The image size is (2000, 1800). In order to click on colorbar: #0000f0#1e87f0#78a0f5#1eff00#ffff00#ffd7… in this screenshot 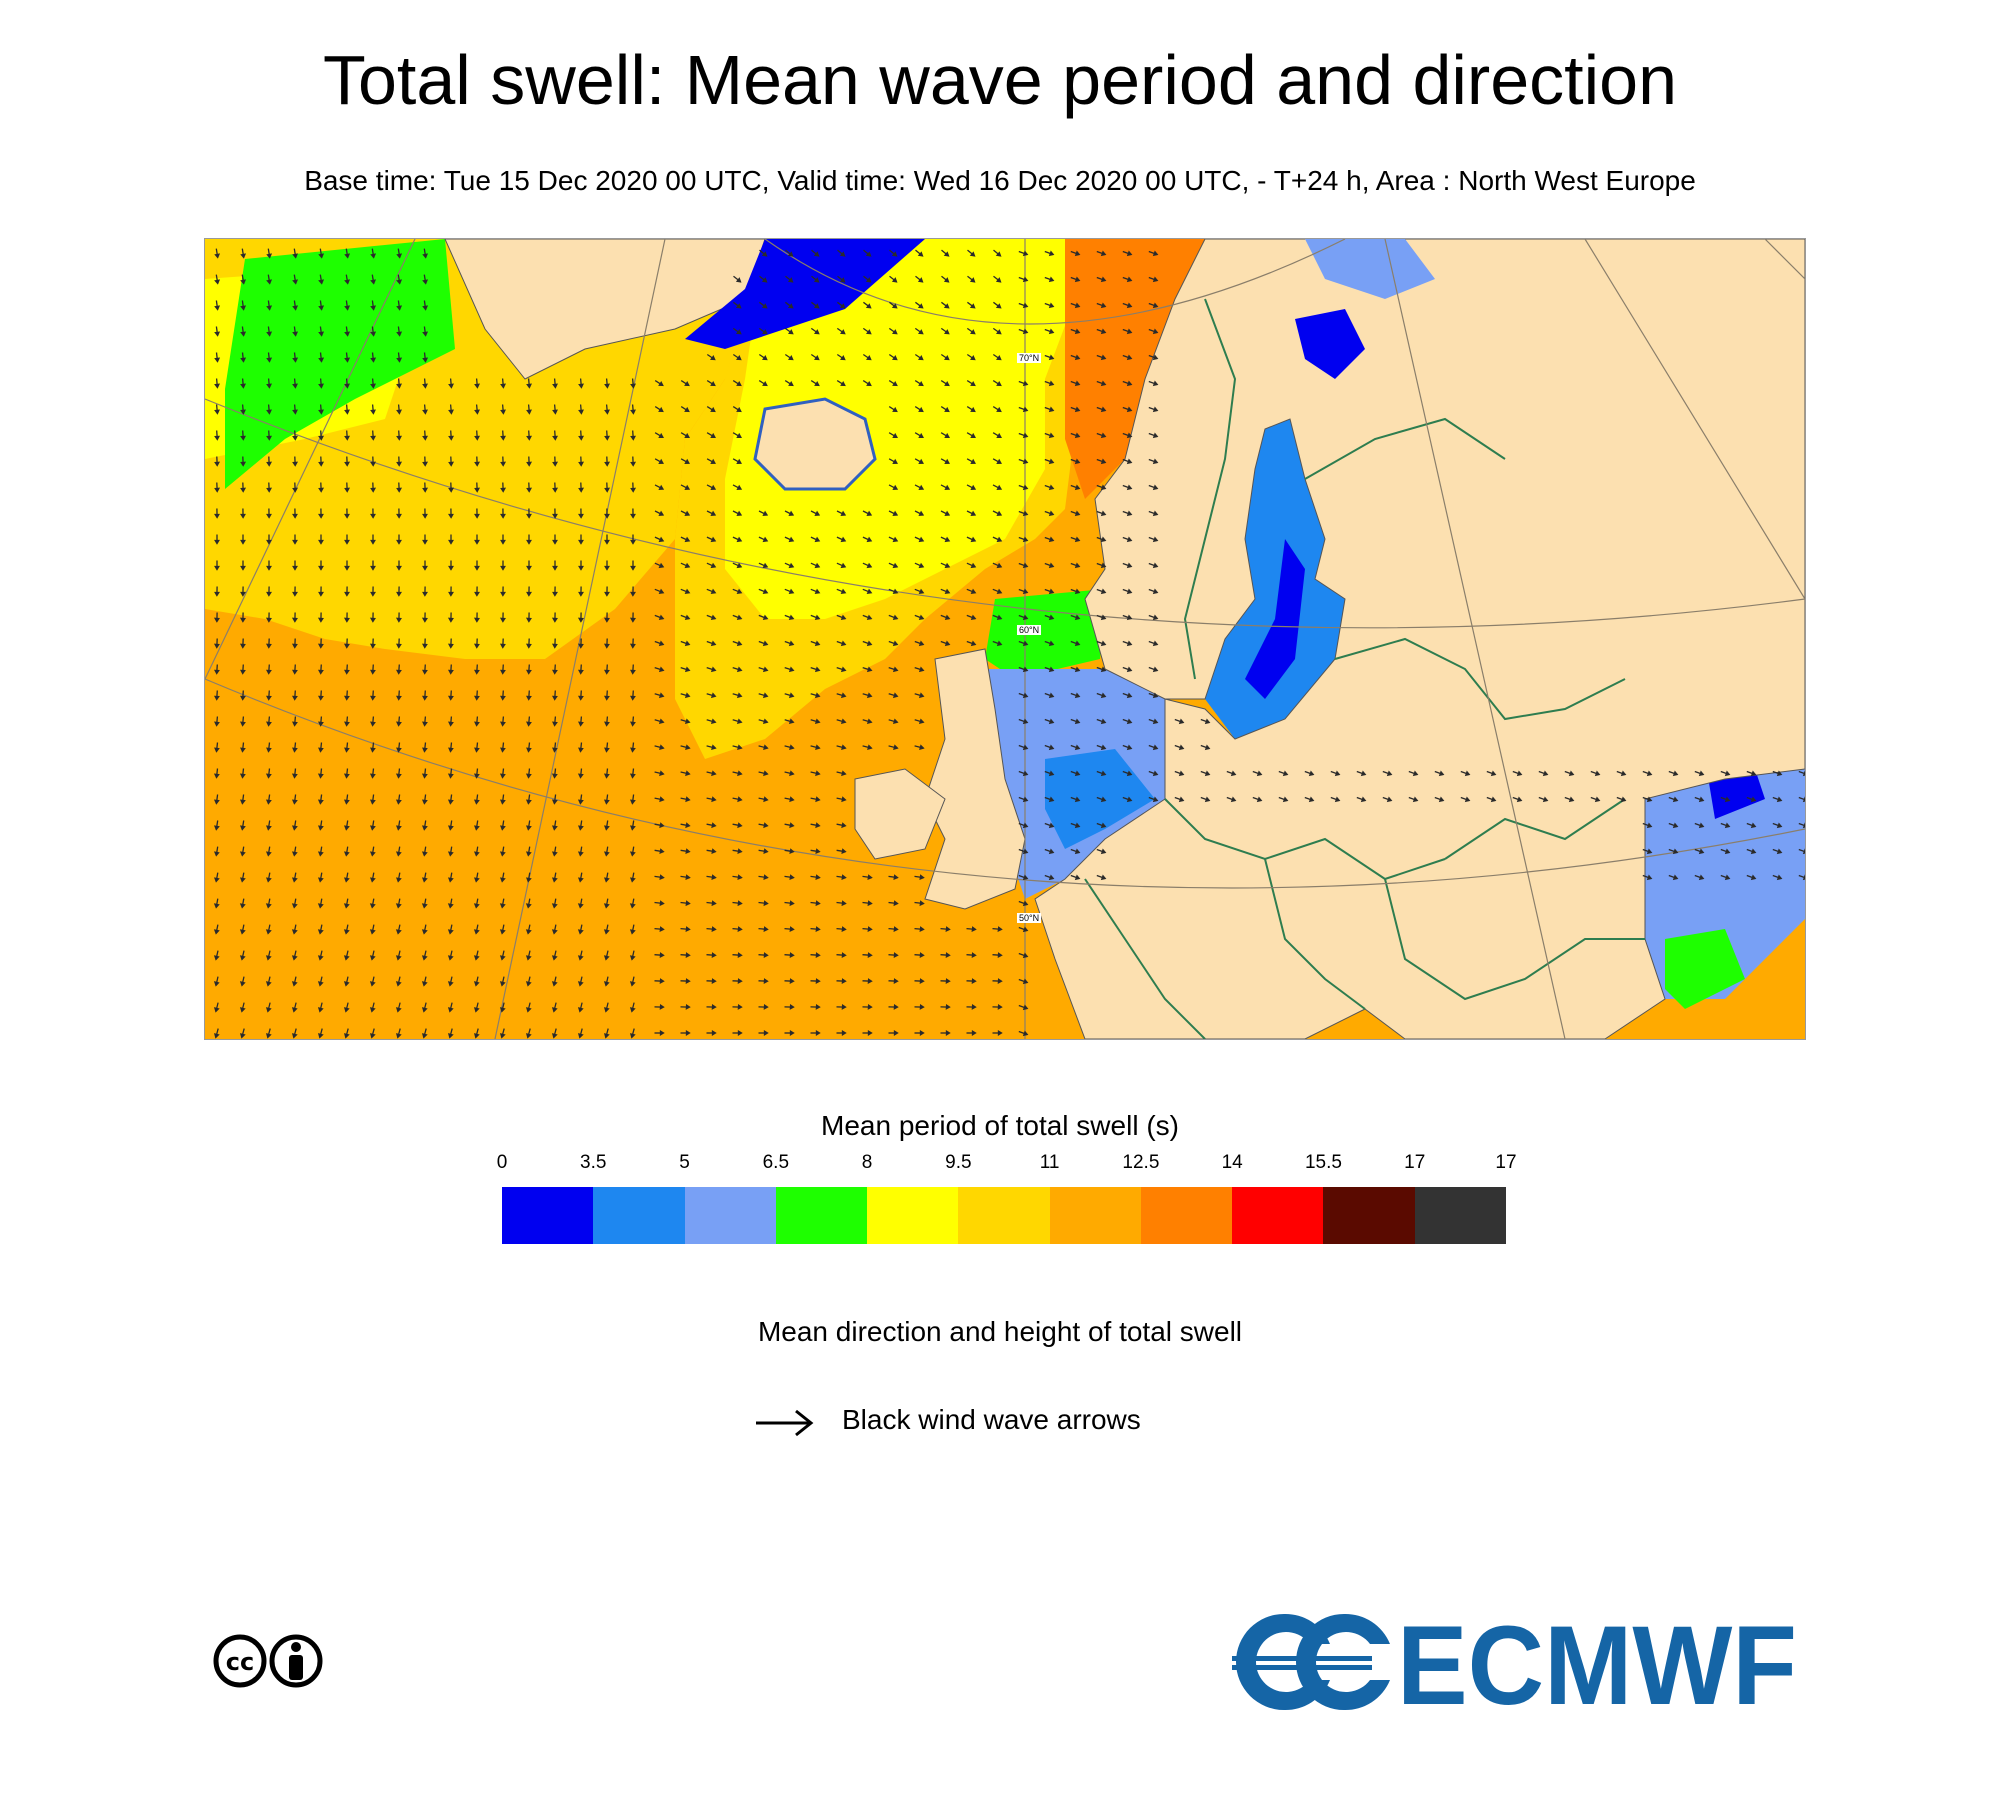, I will do `click(1004, 1215)`.